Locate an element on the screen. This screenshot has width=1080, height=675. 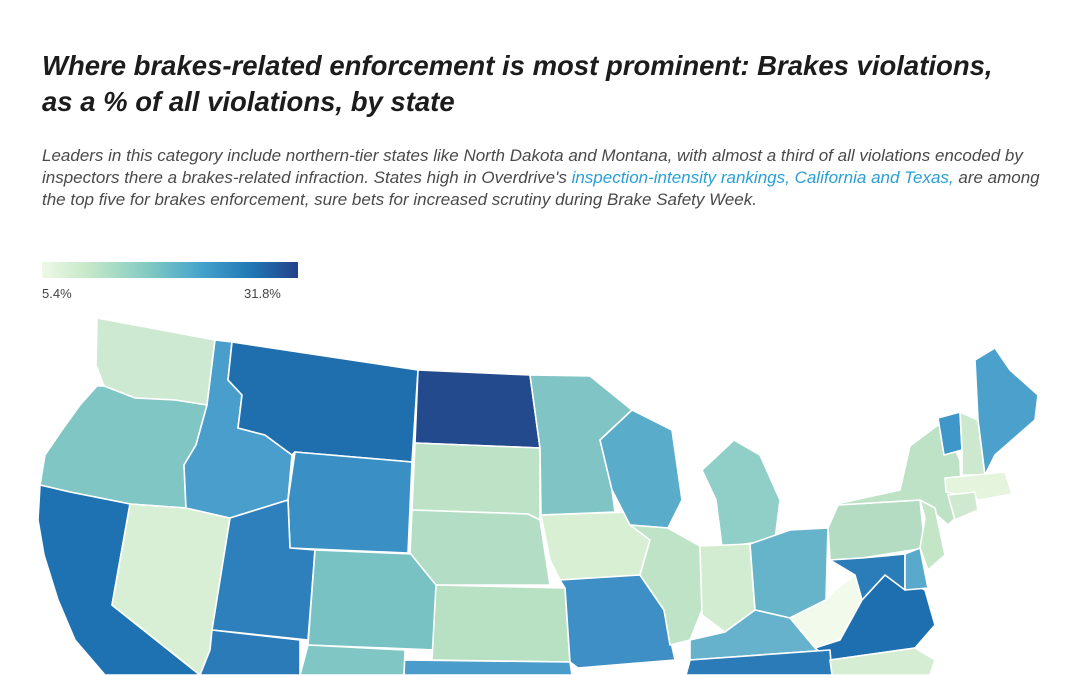
state-nebraska: Nebraska is located at coordinates (480, 547).